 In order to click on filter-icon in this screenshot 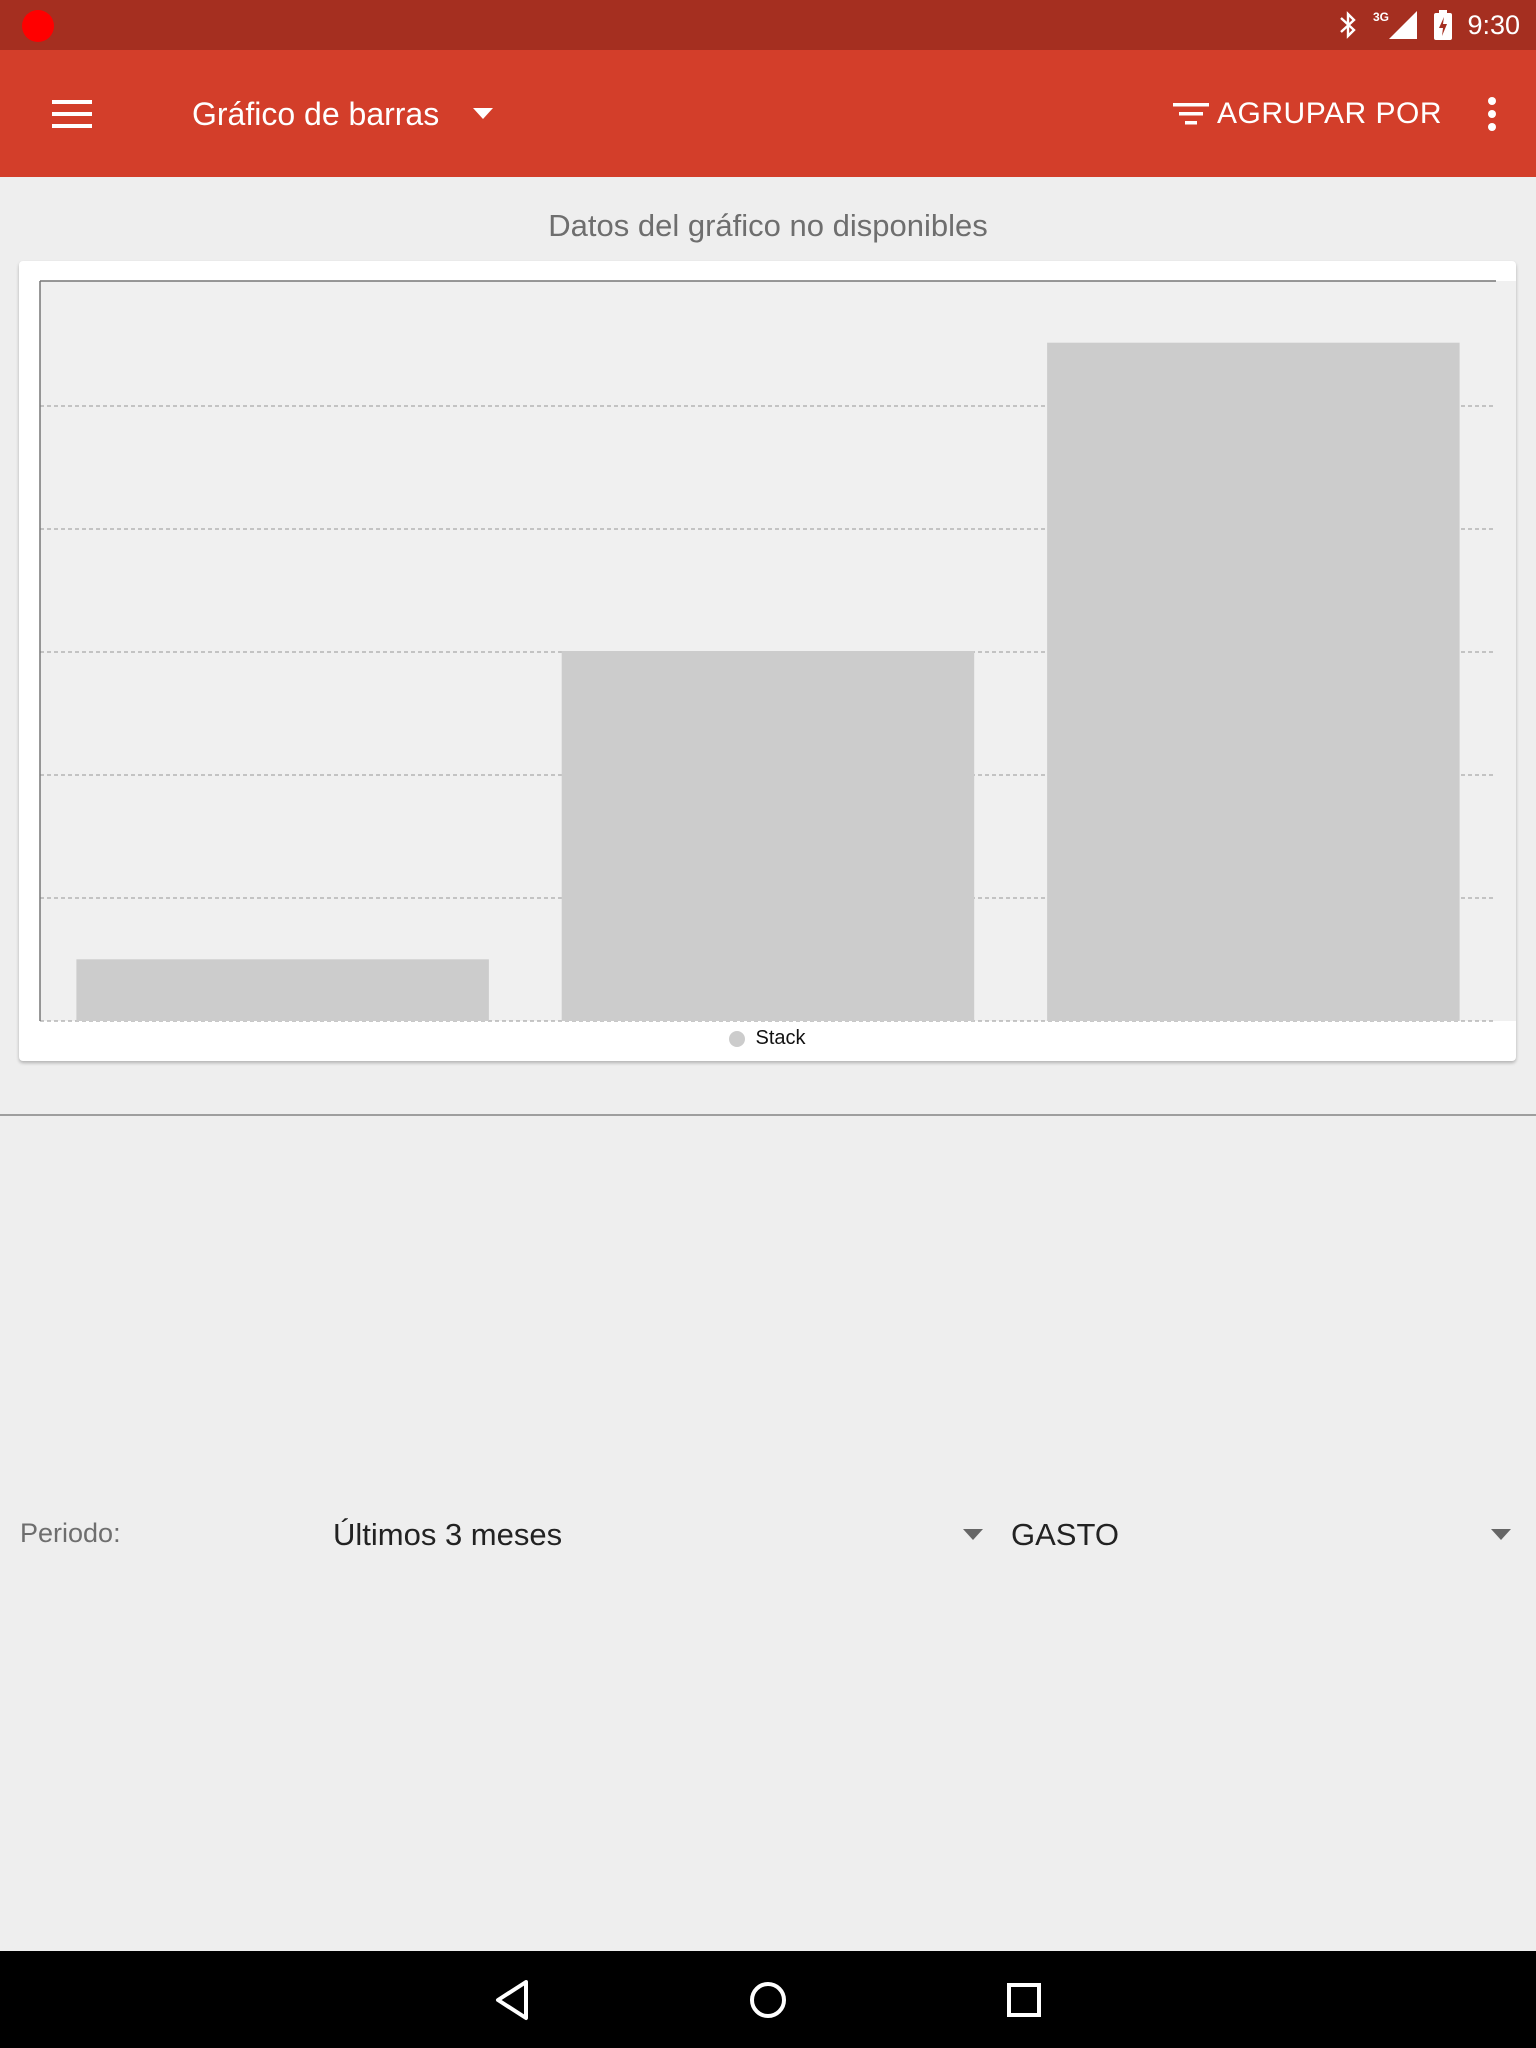, I will do `click(1191, 114)`.